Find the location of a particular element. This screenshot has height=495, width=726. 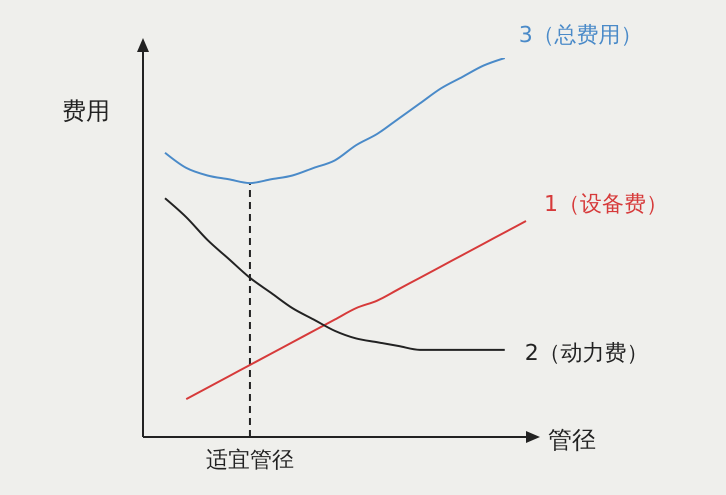

y-axis-title: 费用 is located at coordinates (86, 111).